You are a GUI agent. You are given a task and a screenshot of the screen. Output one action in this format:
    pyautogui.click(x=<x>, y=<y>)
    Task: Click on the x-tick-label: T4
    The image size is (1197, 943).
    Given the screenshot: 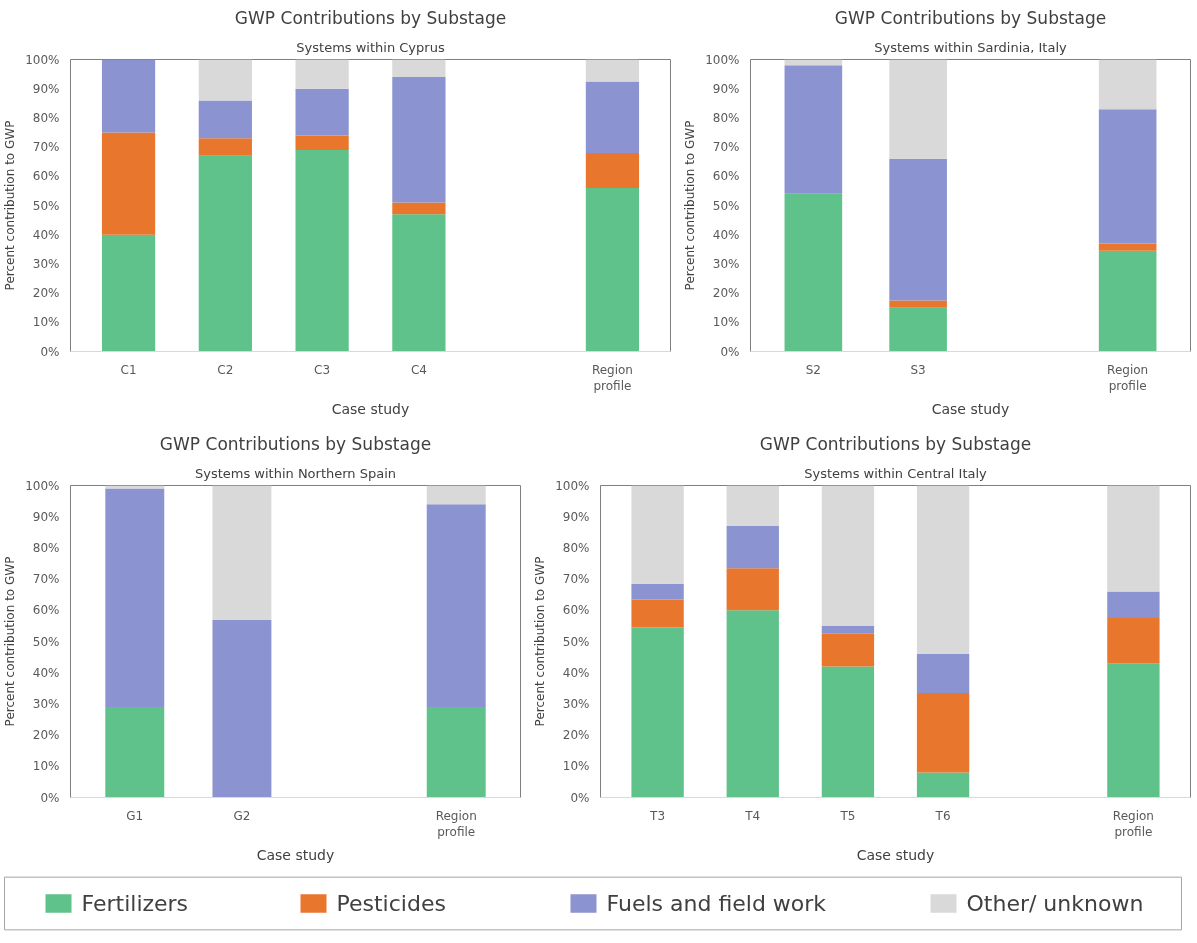 What is the action you would take?
    pyautogui.click(x=752, y=815)
    